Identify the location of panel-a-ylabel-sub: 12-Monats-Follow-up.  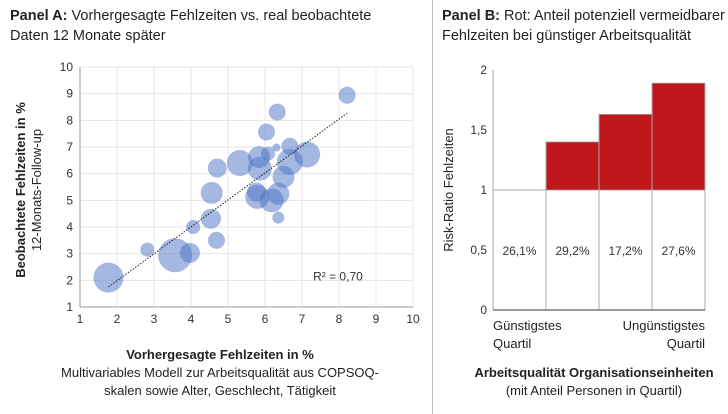
(36, 190).